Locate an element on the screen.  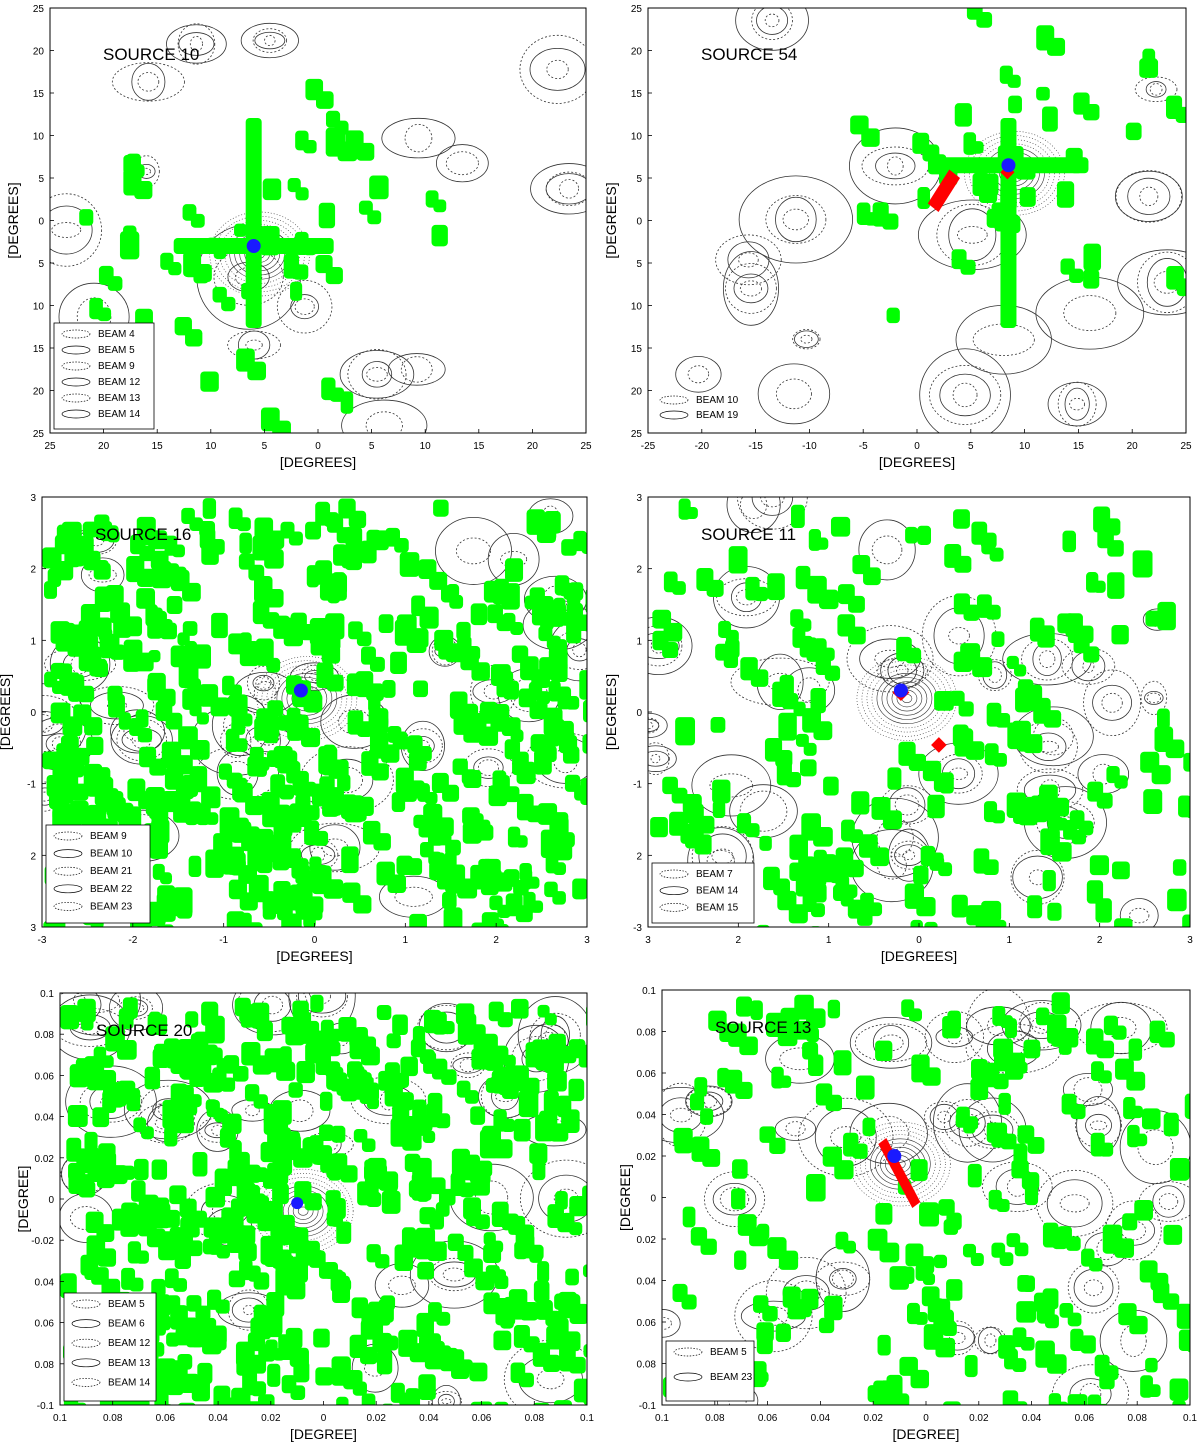
legend-entry: BEAM 7 is located at coordinates (714, 874).